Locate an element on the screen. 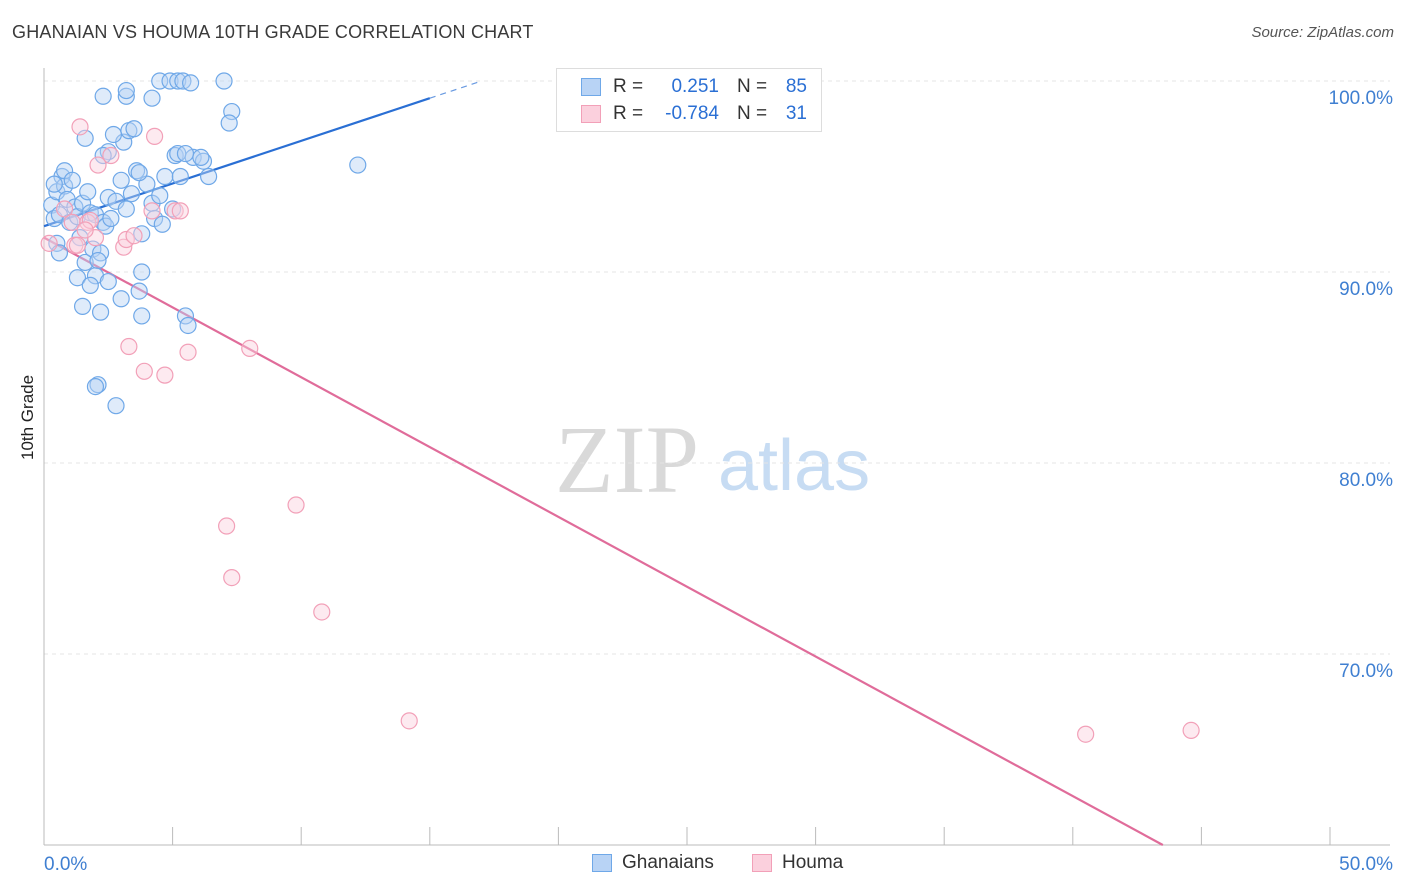  stats-legend: R = 0.251 N = 85 R = -0.784 N = 31 is located at coordinates (689, 100).